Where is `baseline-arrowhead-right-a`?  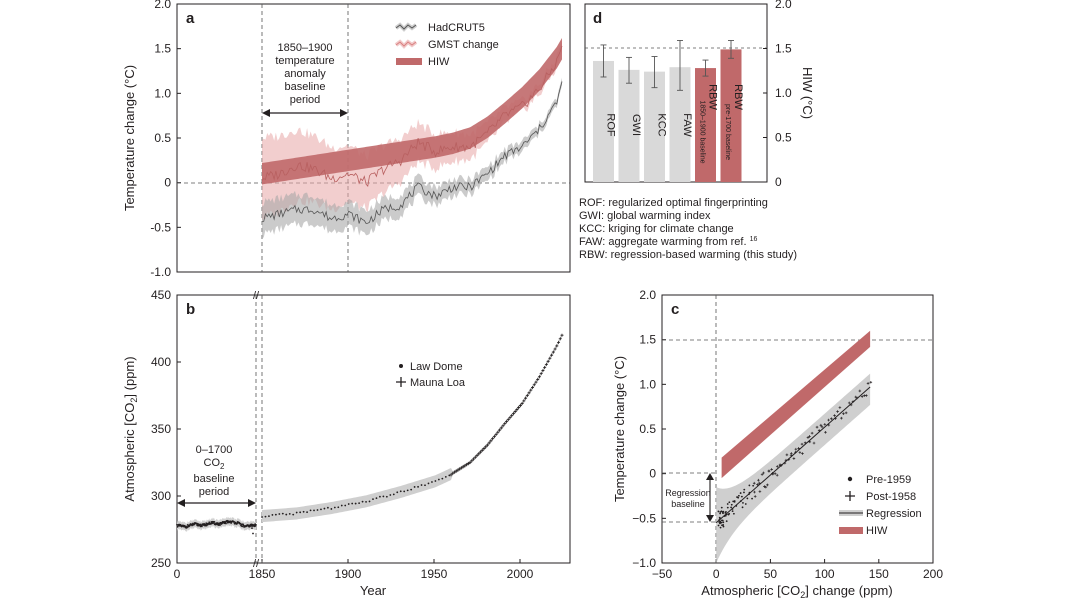 baseline-arrowhead-right-a is located at coordinates (344, 113).